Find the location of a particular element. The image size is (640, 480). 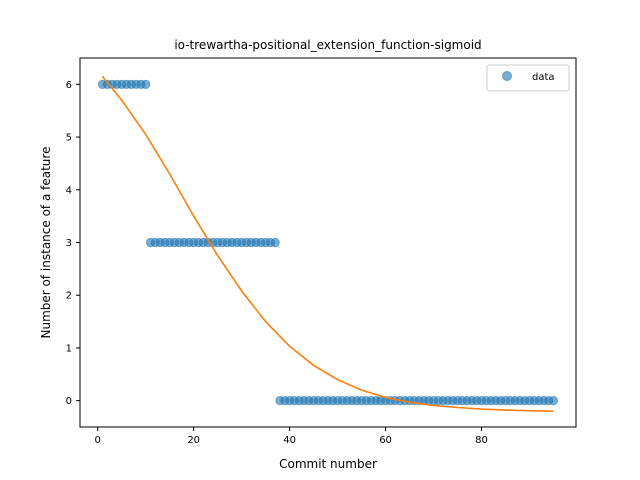

y-tick-label: 0 is located at coordinates (69, 401).